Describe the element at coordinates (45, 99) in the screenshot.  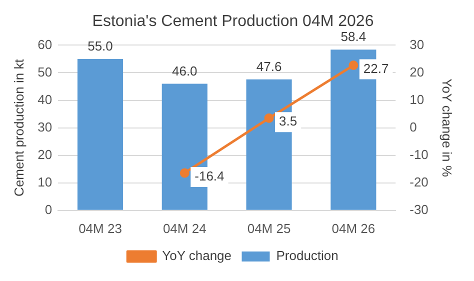
I see `y-tick-label: 40` at that location.